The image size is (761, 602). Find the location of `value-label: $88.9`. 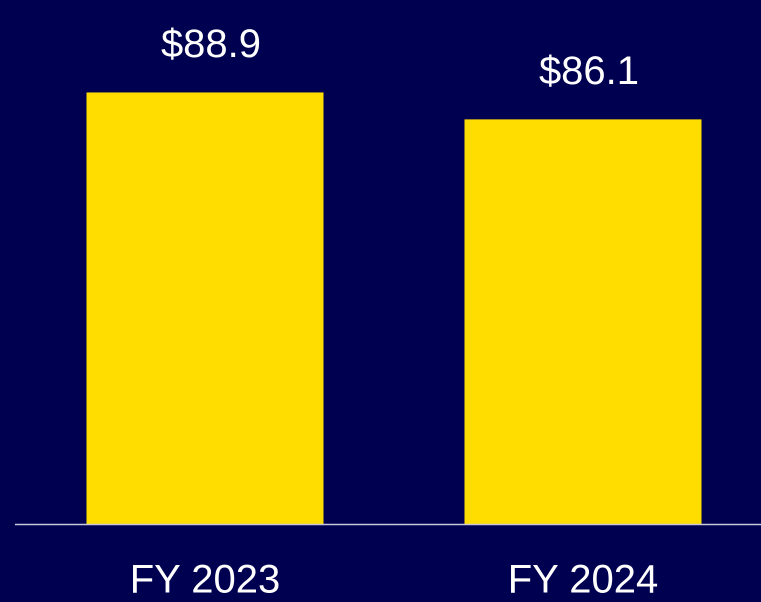

value-label: $88.9 is located at coordinates (211, 44).